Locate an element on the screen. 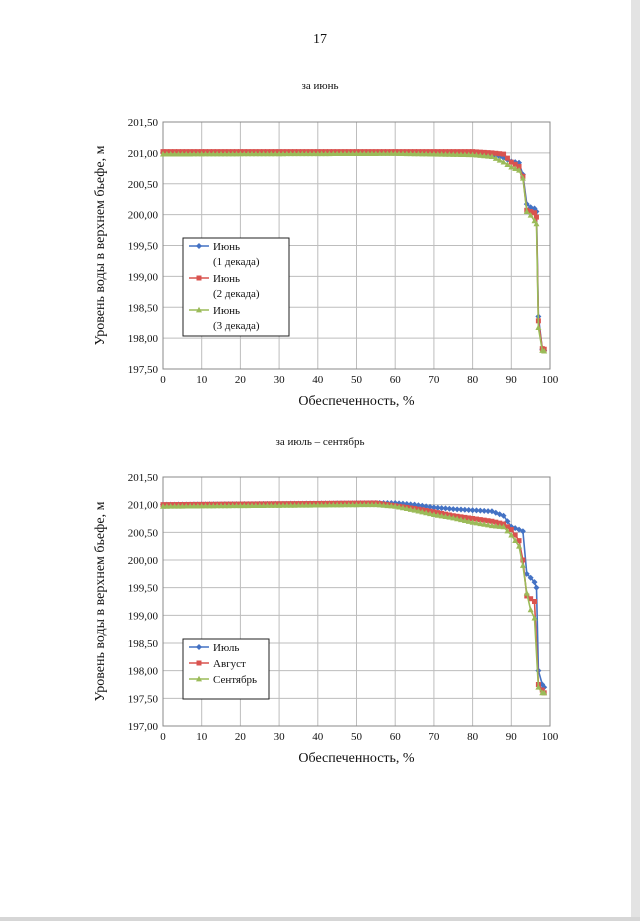  y-tick-label: 200,00 is located at coordinates (143, 561).